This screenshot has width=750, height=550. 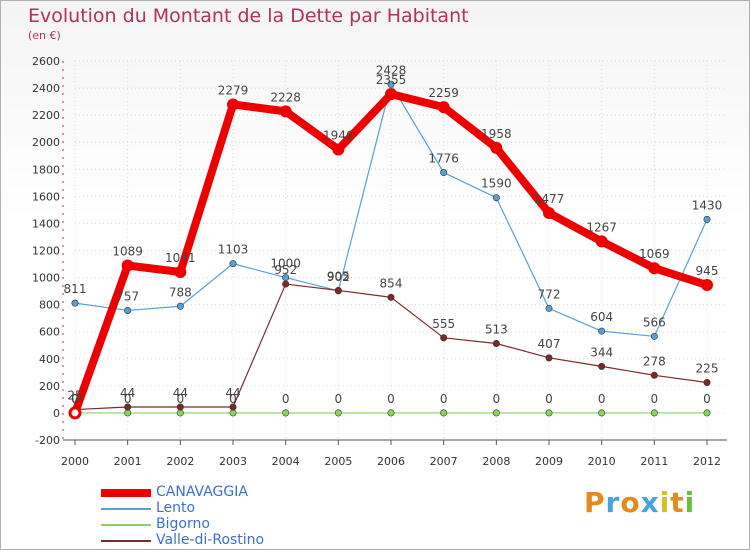 What do you see at coordinates (210, 540) in the screenshot?
I see `legend-label: Valle-di-Rostino` at bounding box center [210, 540].